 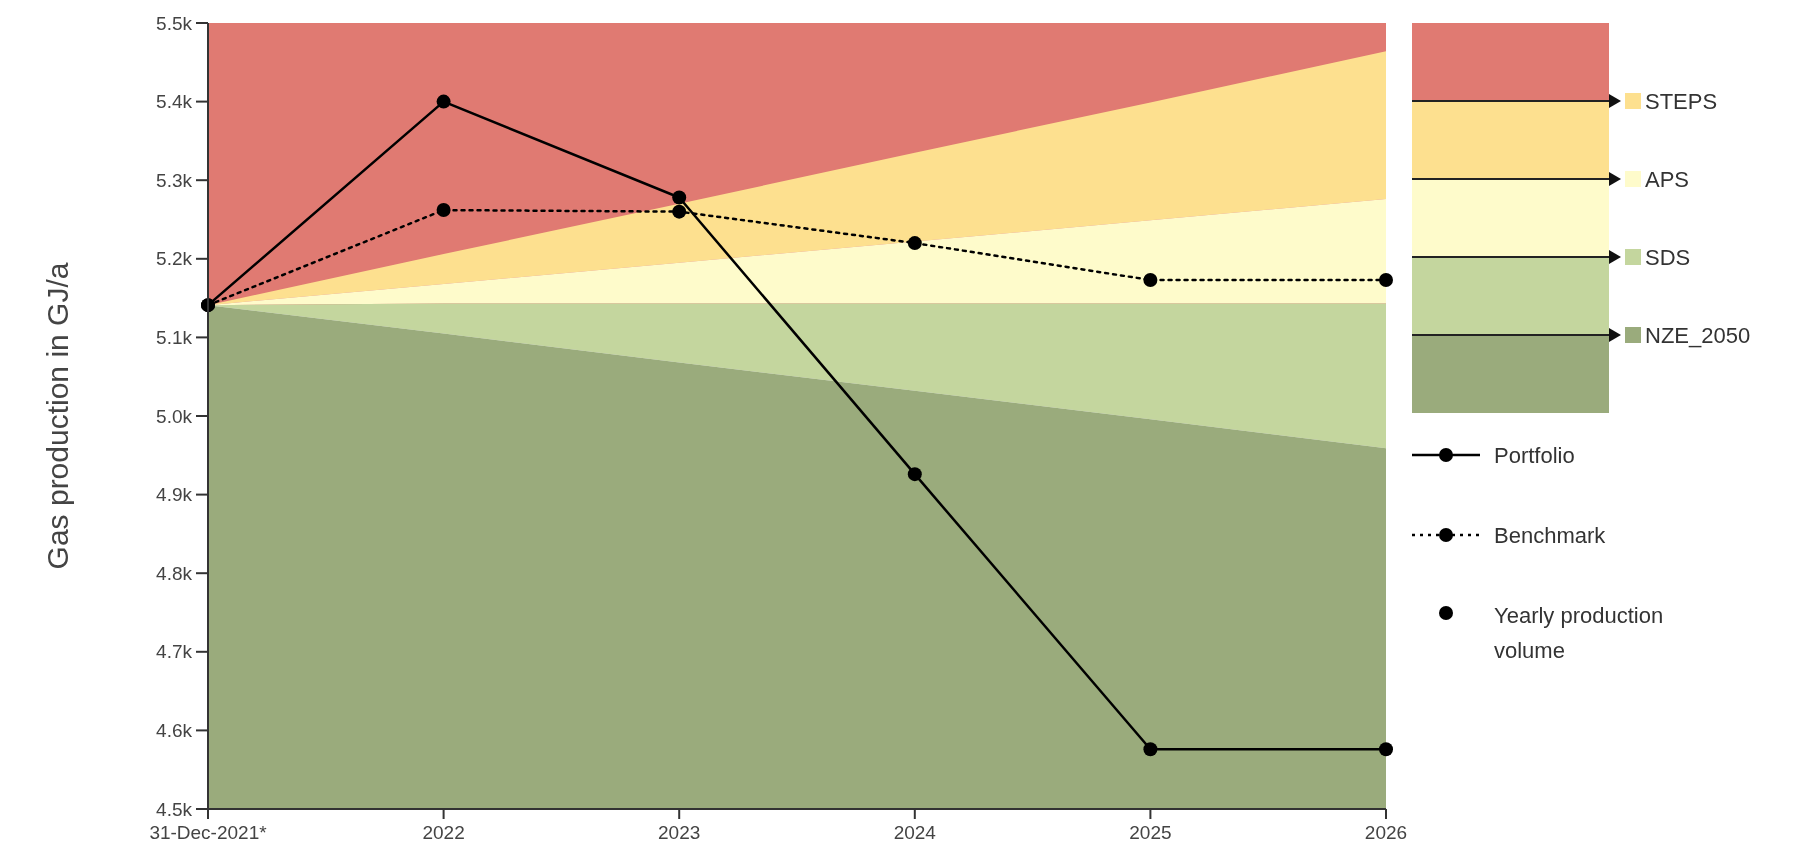 What do you see at coordinates (1698, 335) in the screenshot?
I see `legend-label: NZE_2050` at bounding box center [1698, 335].